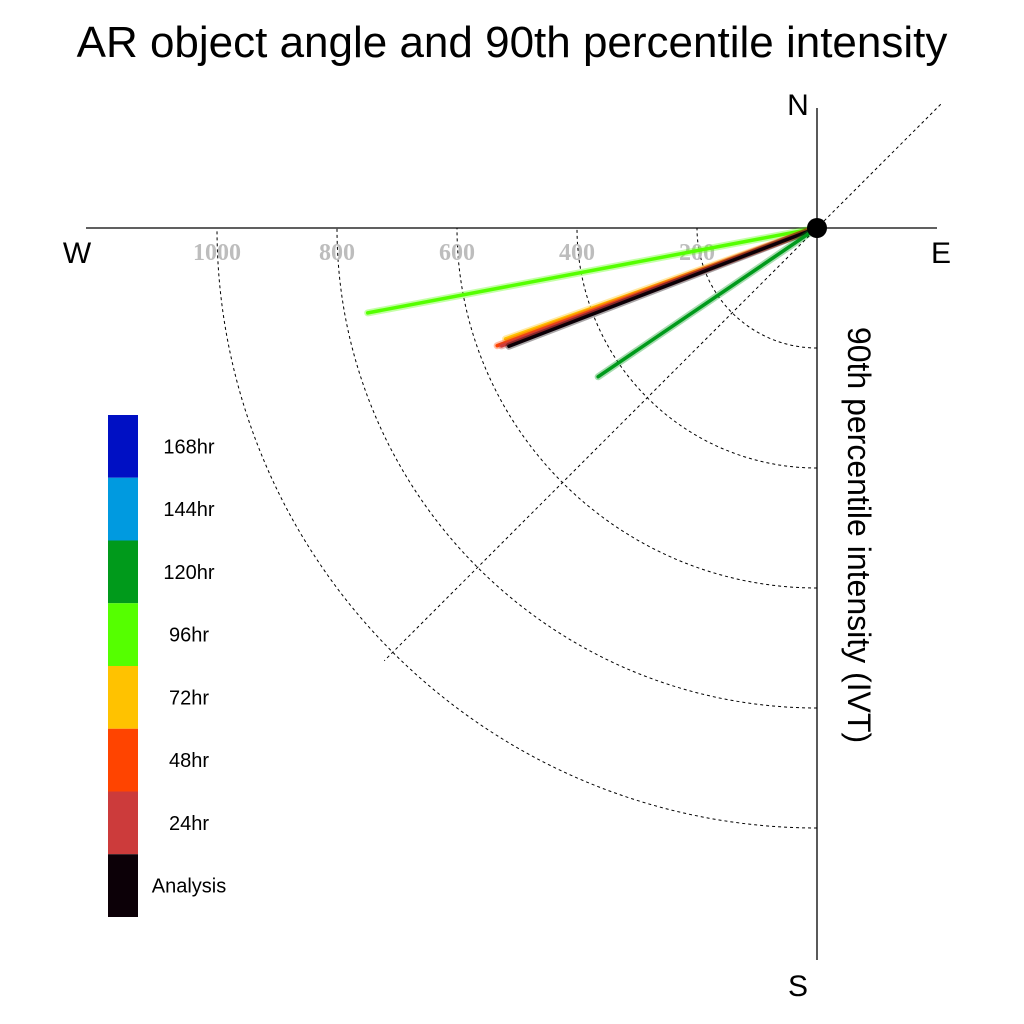 Image resolution: width=1024 pixels, height=1024 pixels. Describe the element at coordinates (189, 824) in the screenshot. I see `legend-label-24hr: 24hr` at that location.